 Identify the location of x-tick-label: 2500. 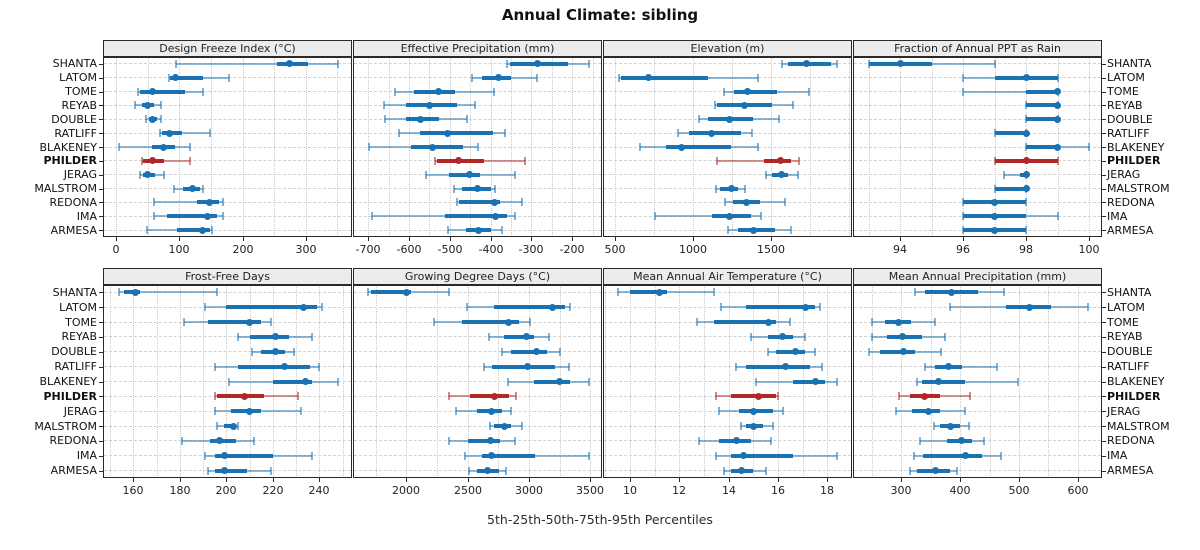
(468, 490).